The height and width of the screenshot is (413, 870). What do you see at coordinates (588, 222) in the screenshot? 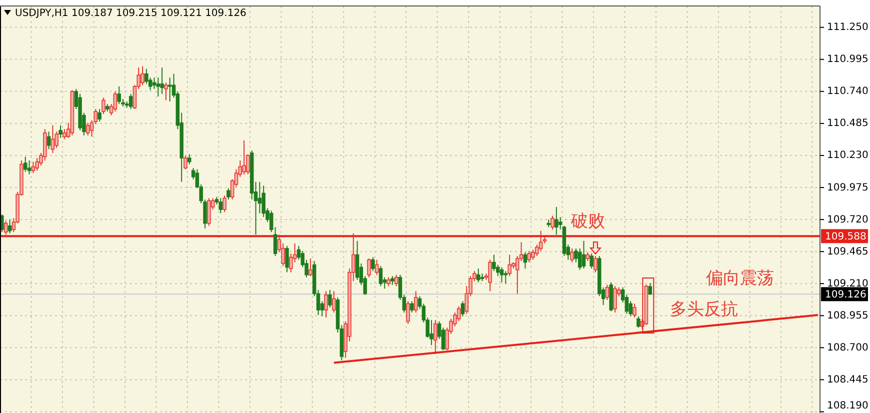
I see `annotation: 破败` at bounding box center [588, 222].